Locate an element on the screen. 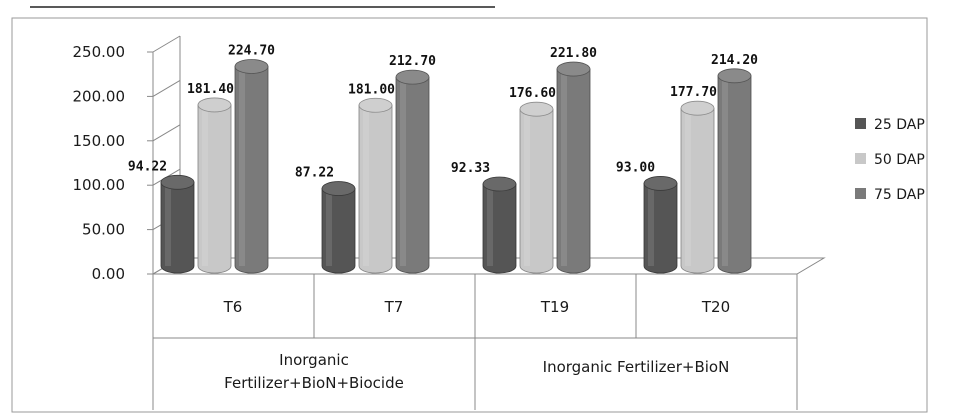 This screenshot has width=960, height=416. y-tick-label: 100.00 is located at coordinates (99, 185).